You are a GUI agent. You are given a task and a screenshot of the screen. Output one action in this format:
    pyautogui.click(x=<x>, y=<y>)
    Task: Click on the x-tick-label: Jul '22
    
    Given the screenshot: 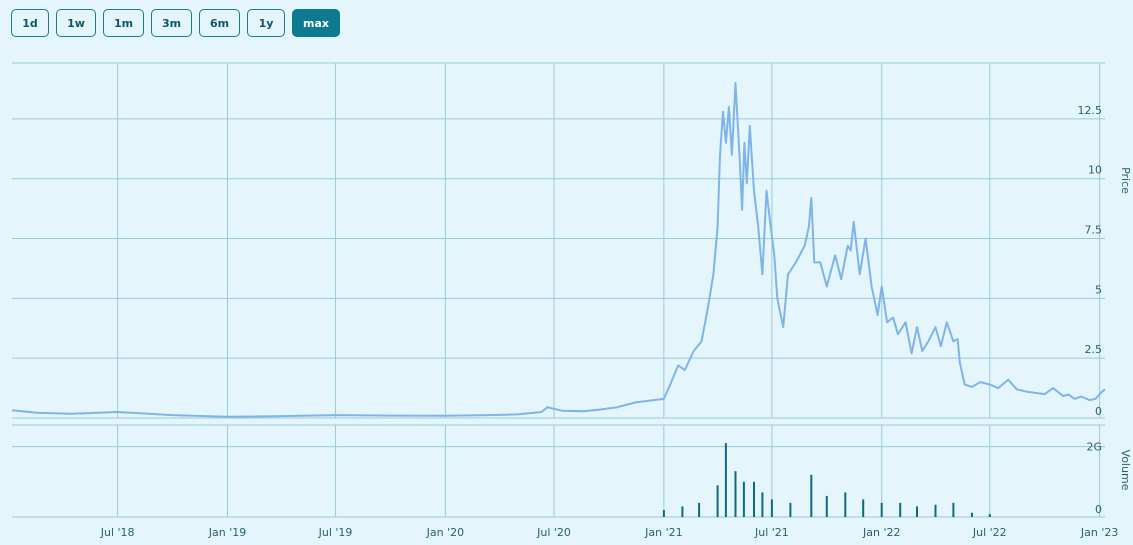 What is the action you would take?
    pyautogui.click(x=989, y=532)
    